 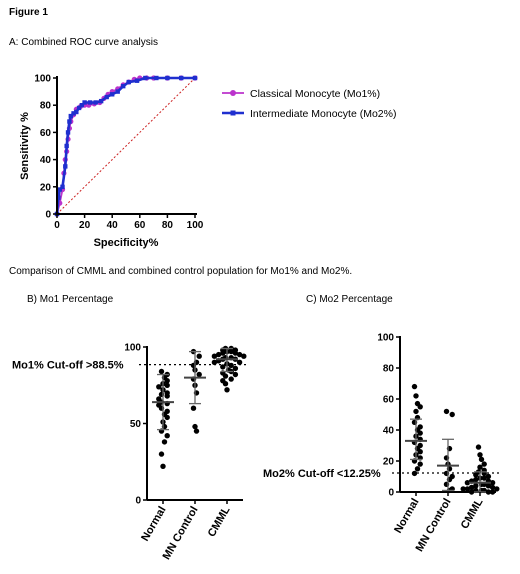 What do you see at coordinates (406, 516) in the screenshot?
I see `mo2-category-label: Normal` at bounding box center [406, 516].